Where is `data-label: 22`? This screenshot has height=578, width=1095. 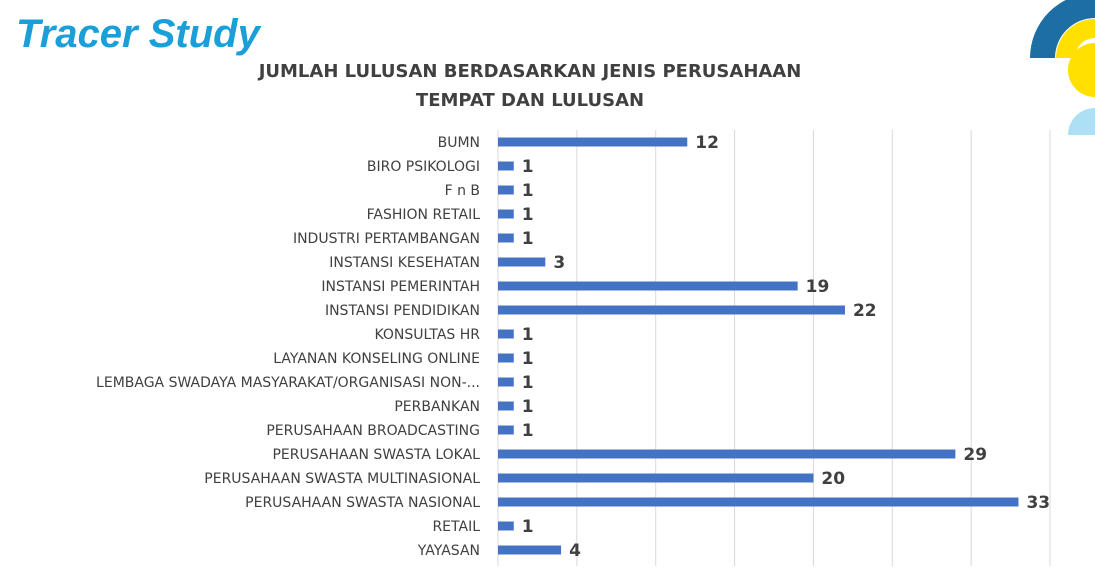 data-label: 22 is located at coordinates (865, 311).